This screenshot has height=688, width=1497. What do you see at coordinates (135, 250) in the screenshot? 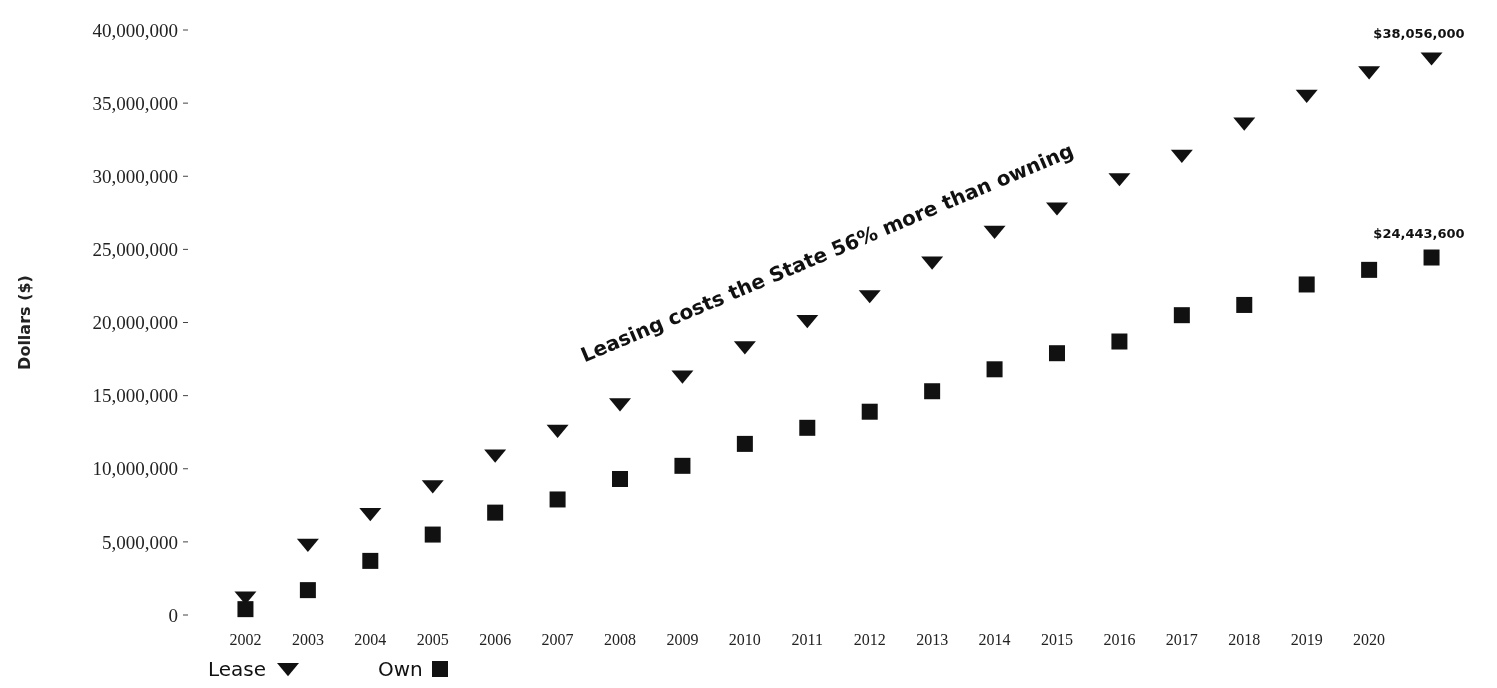
I see `y-tick-label: 25,000,000` at bounding box center [135, 250].